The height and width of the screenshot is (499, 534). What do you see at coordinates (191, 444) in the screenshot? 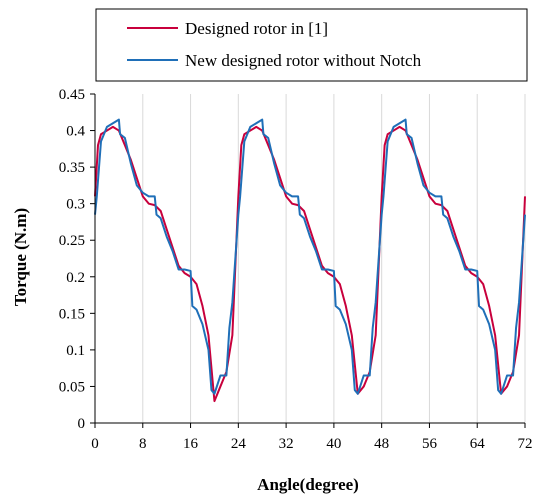
I see `x-tick-label: 16` at bounding box center [191, 444].